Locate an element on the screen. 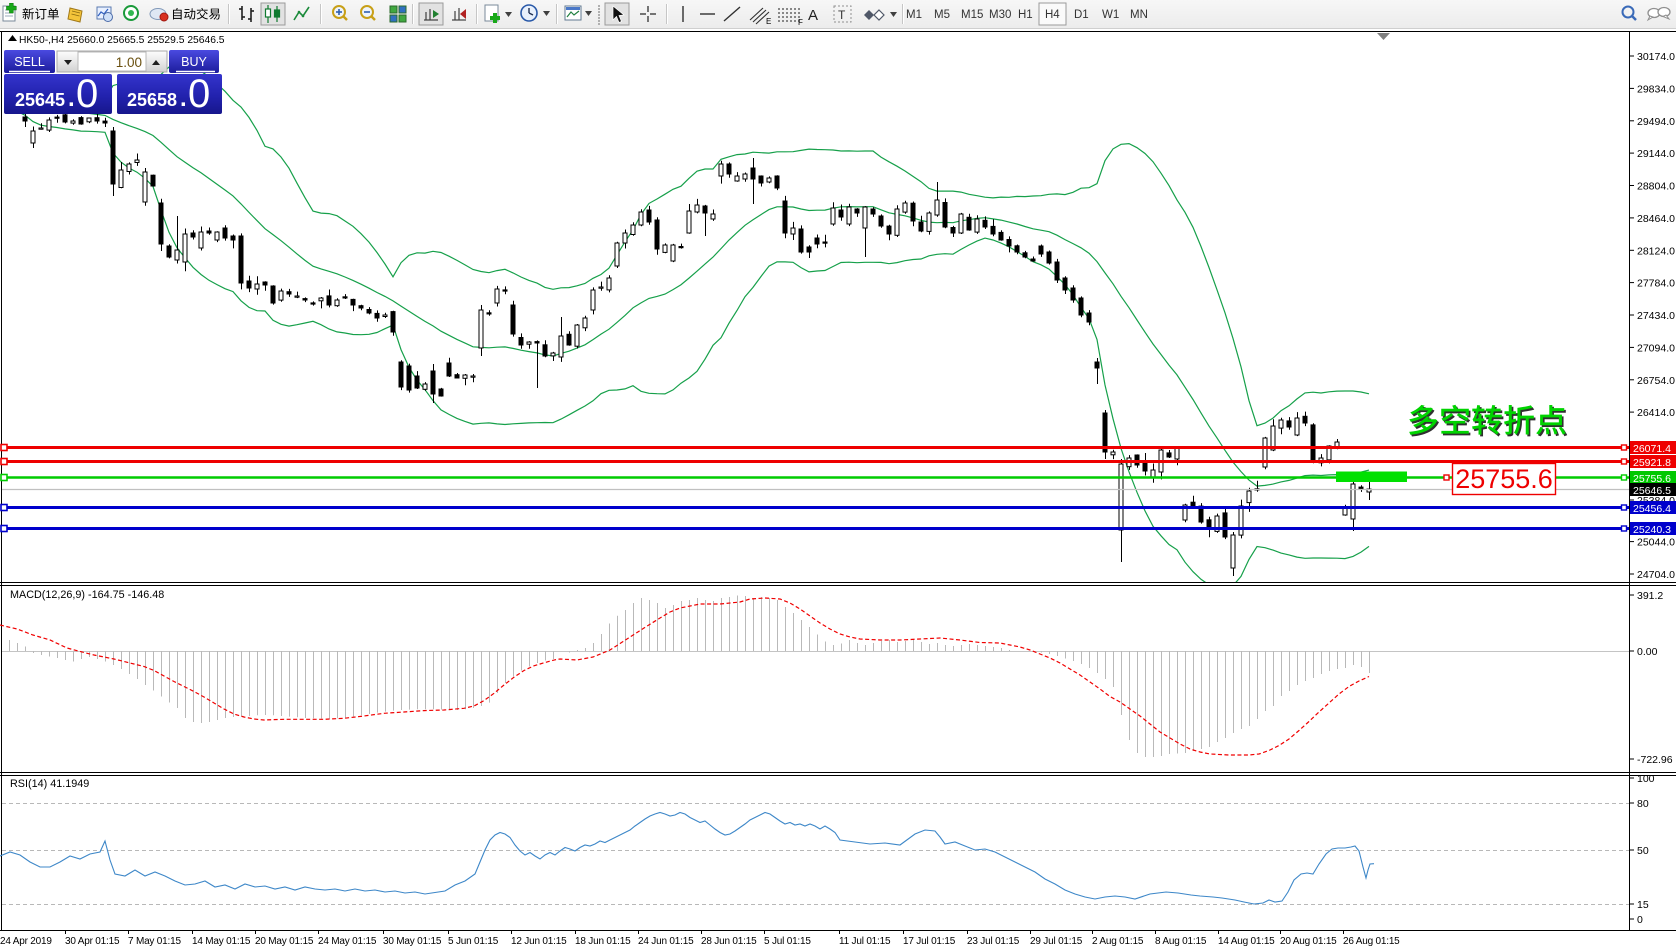 This screenshot has height=951, width=1676. svg-text: 25456.4 is located at coordinates (1652, 509).